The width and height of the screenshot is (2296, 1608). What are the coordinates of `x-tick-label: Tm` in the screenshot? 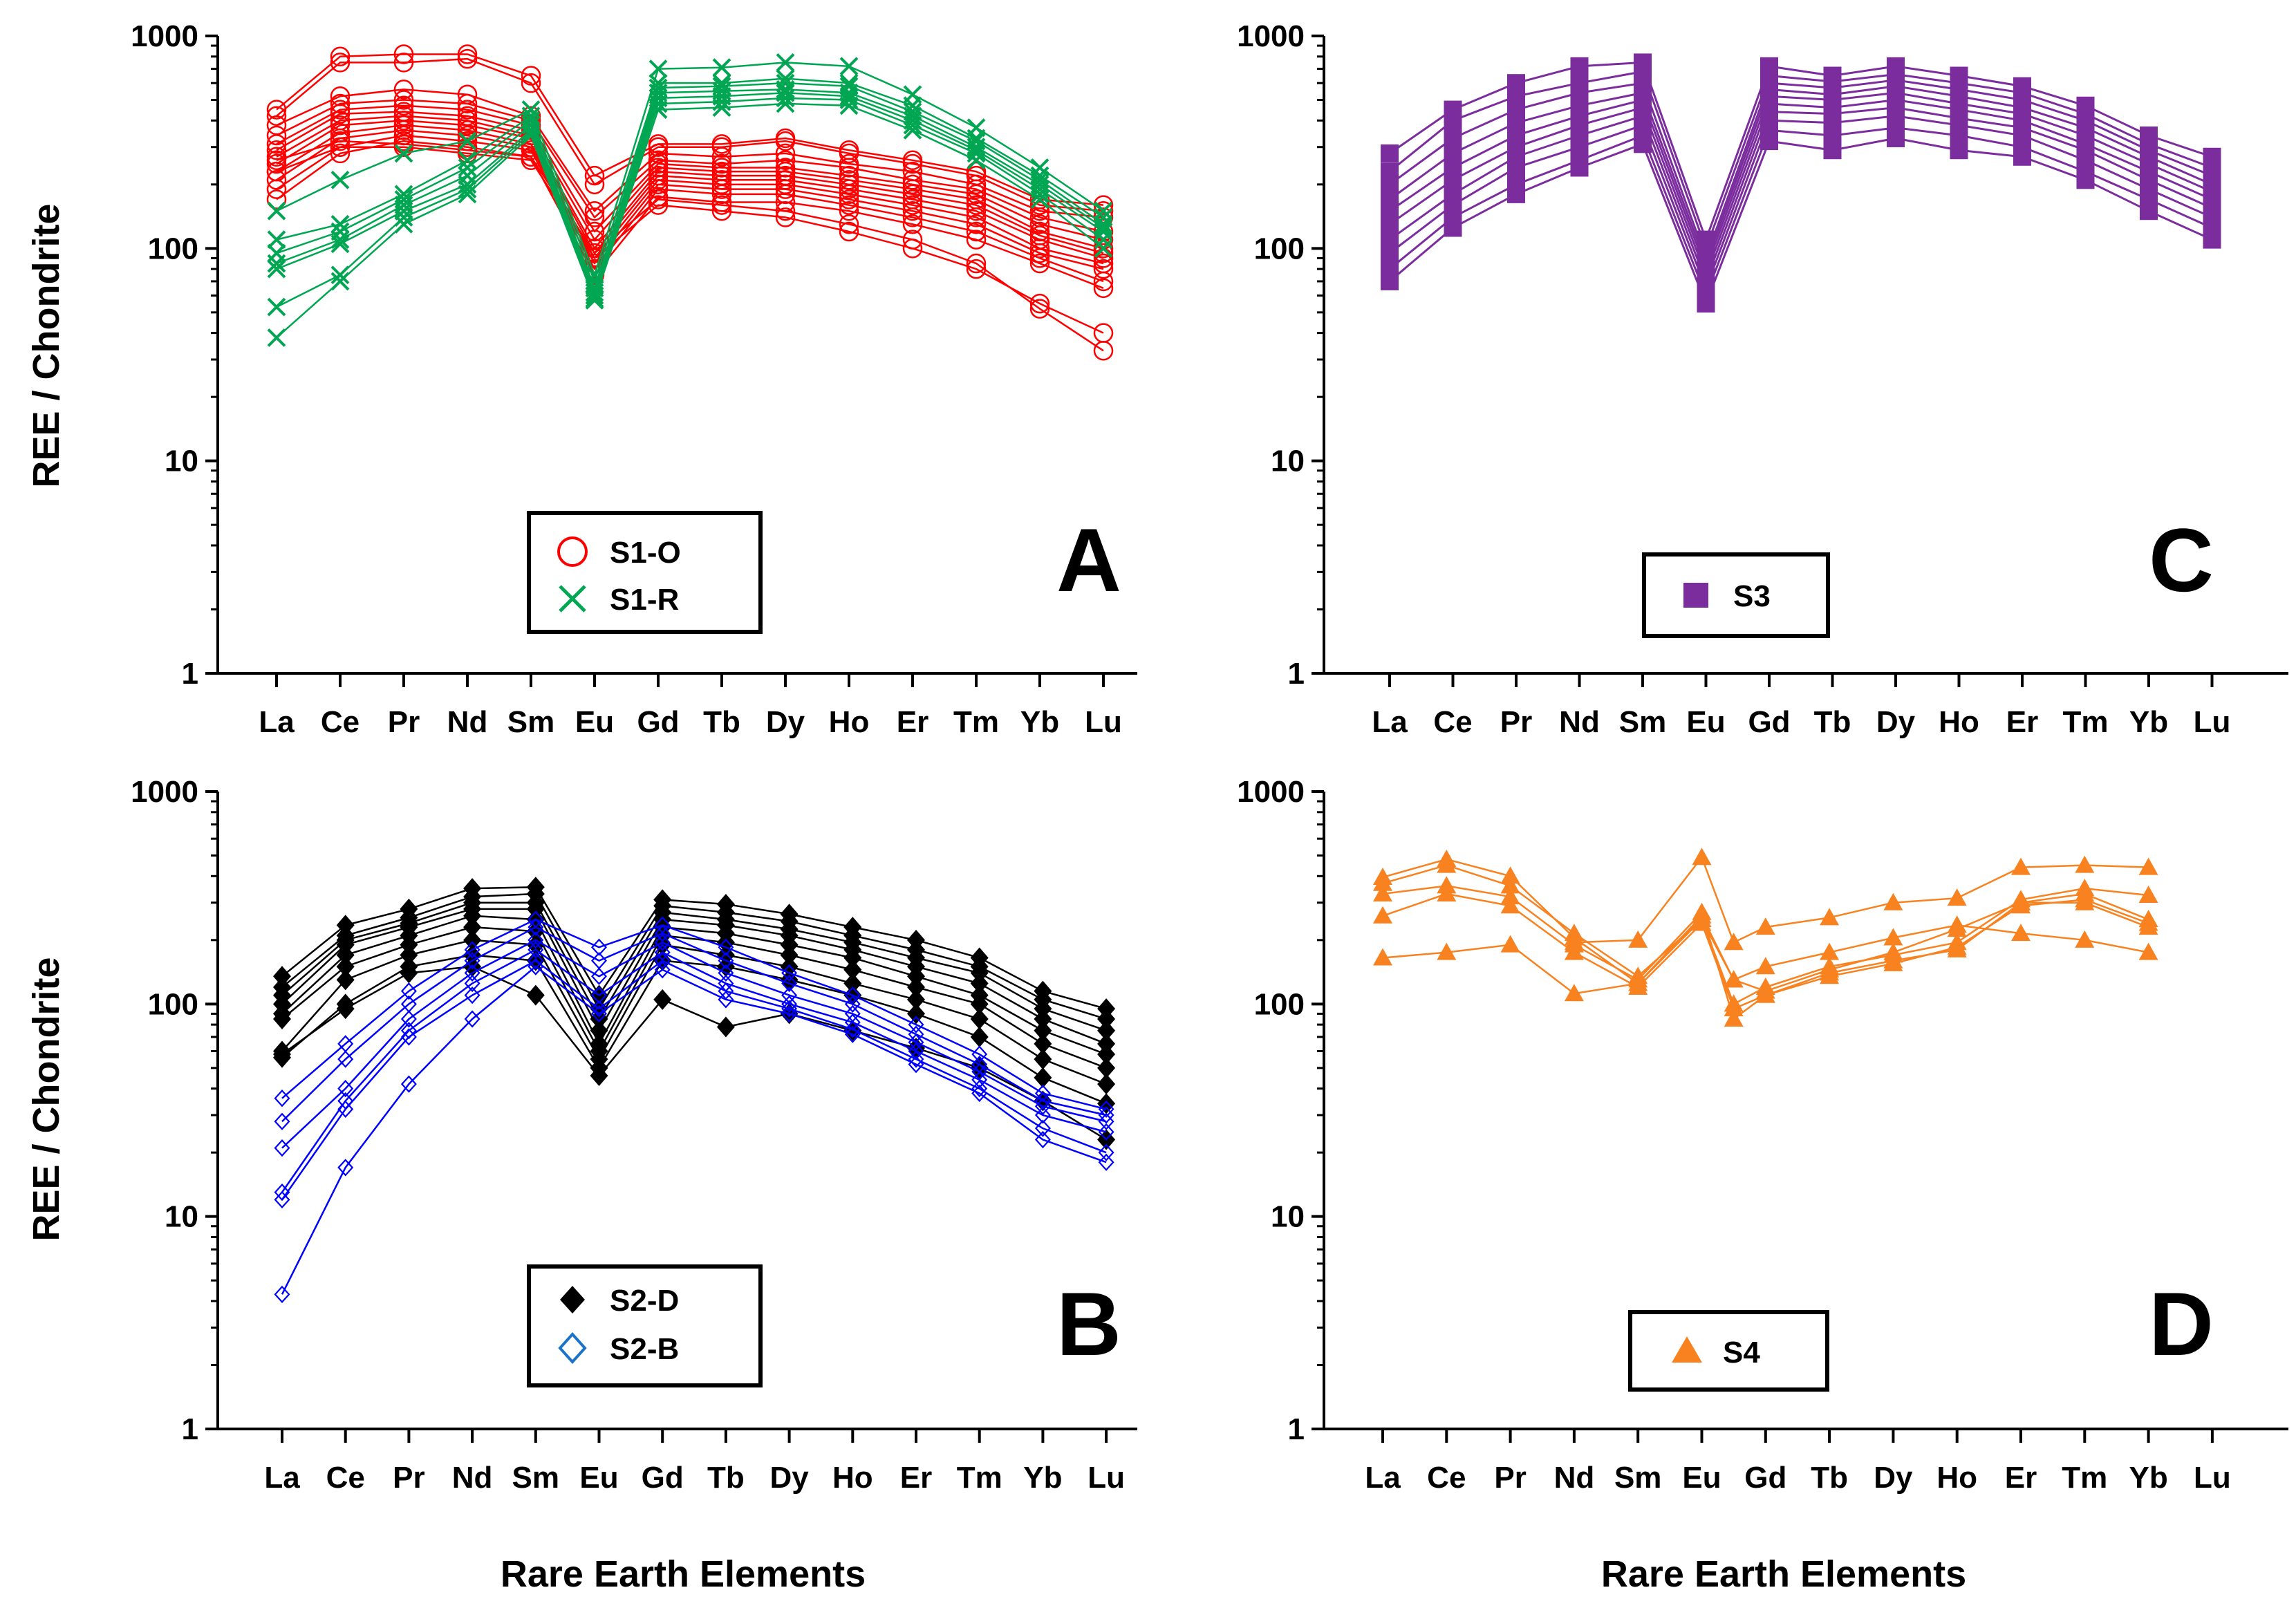 It's located at (979, 1478).